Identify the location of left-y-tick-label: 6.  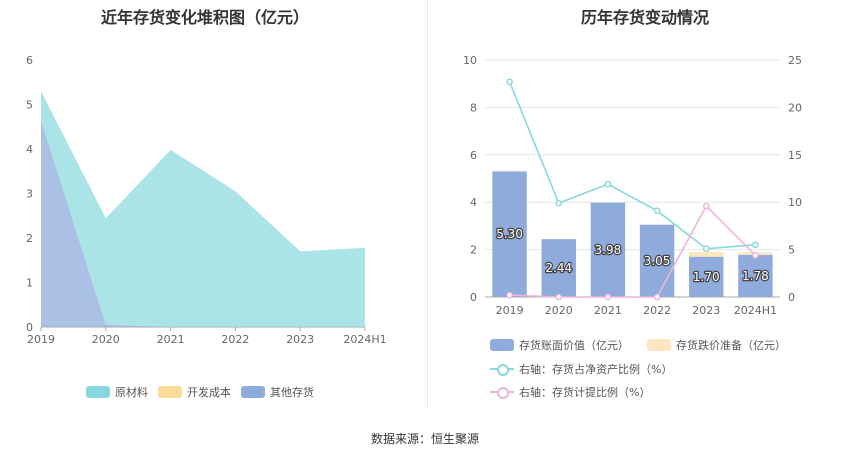
(29, 60).